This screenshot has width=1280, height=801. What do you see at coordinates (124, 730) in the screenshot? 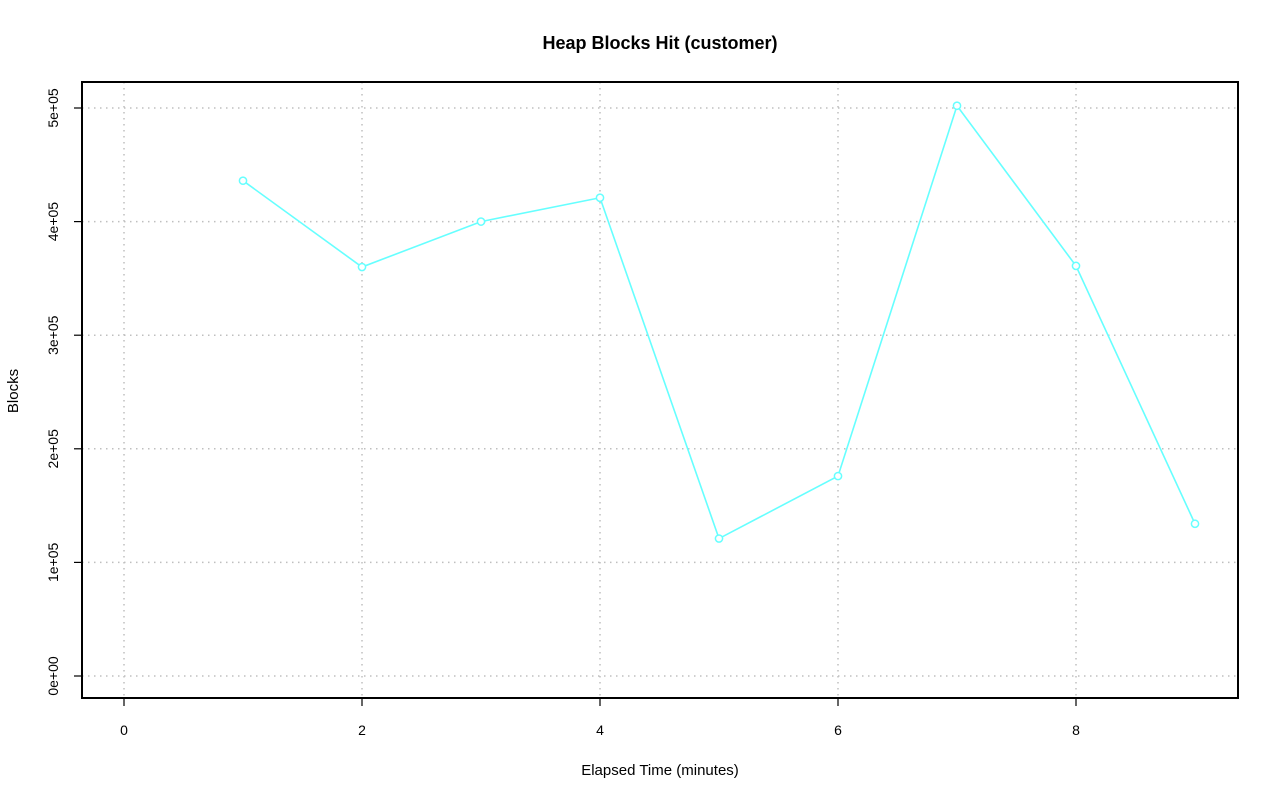
I see `x-tick-label: 0` at bounding box center [124, 730].